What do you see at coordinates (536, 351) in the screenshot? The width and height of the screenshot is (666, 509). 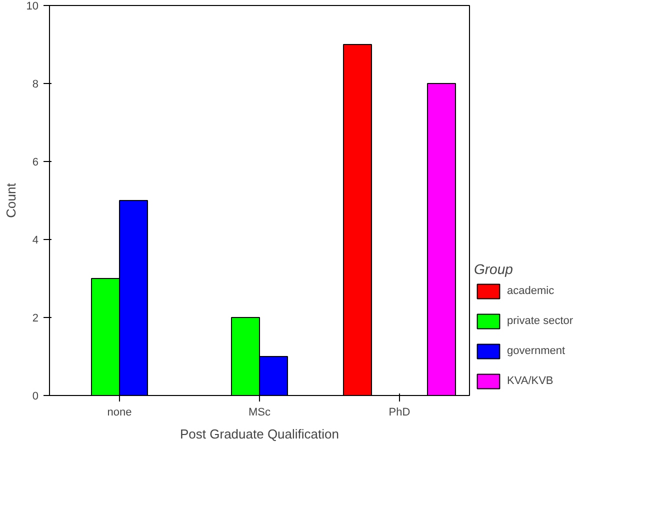 I see `legend-label: government` at bounding box center [536, 351].